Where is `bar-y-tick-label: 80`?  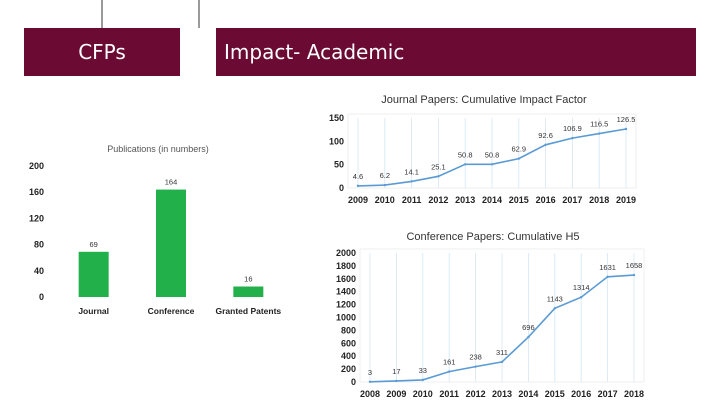
bar-y-tick-label: 80 is located at coordinates (39, 245).